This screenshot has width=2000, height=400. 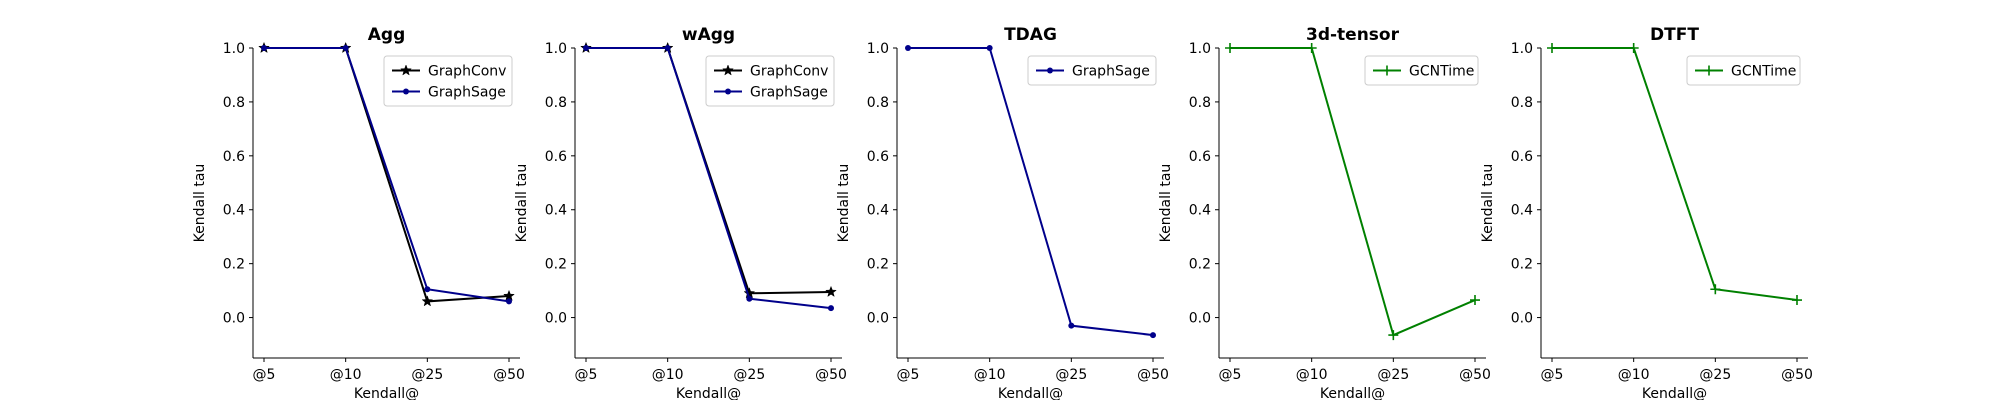 I want to click on chart-title: DTFT, so click(x=1674, y=35).